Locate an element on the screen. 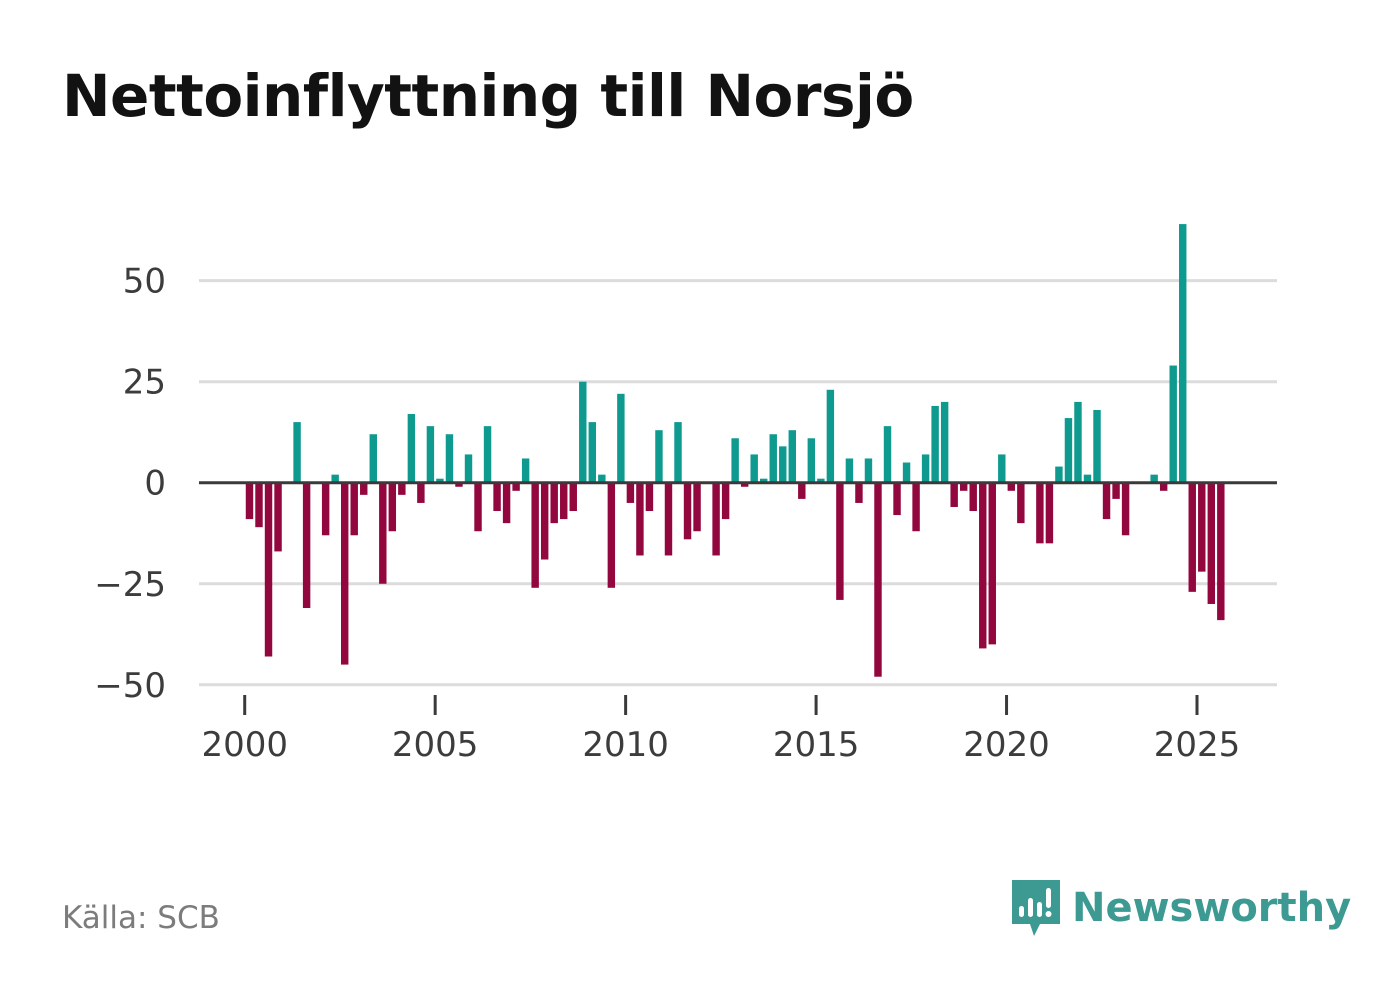 Image resolution: width=1382 pixels, height=999 pixels. x-tick-label: 2020 is located at coordinates (1006, 745).